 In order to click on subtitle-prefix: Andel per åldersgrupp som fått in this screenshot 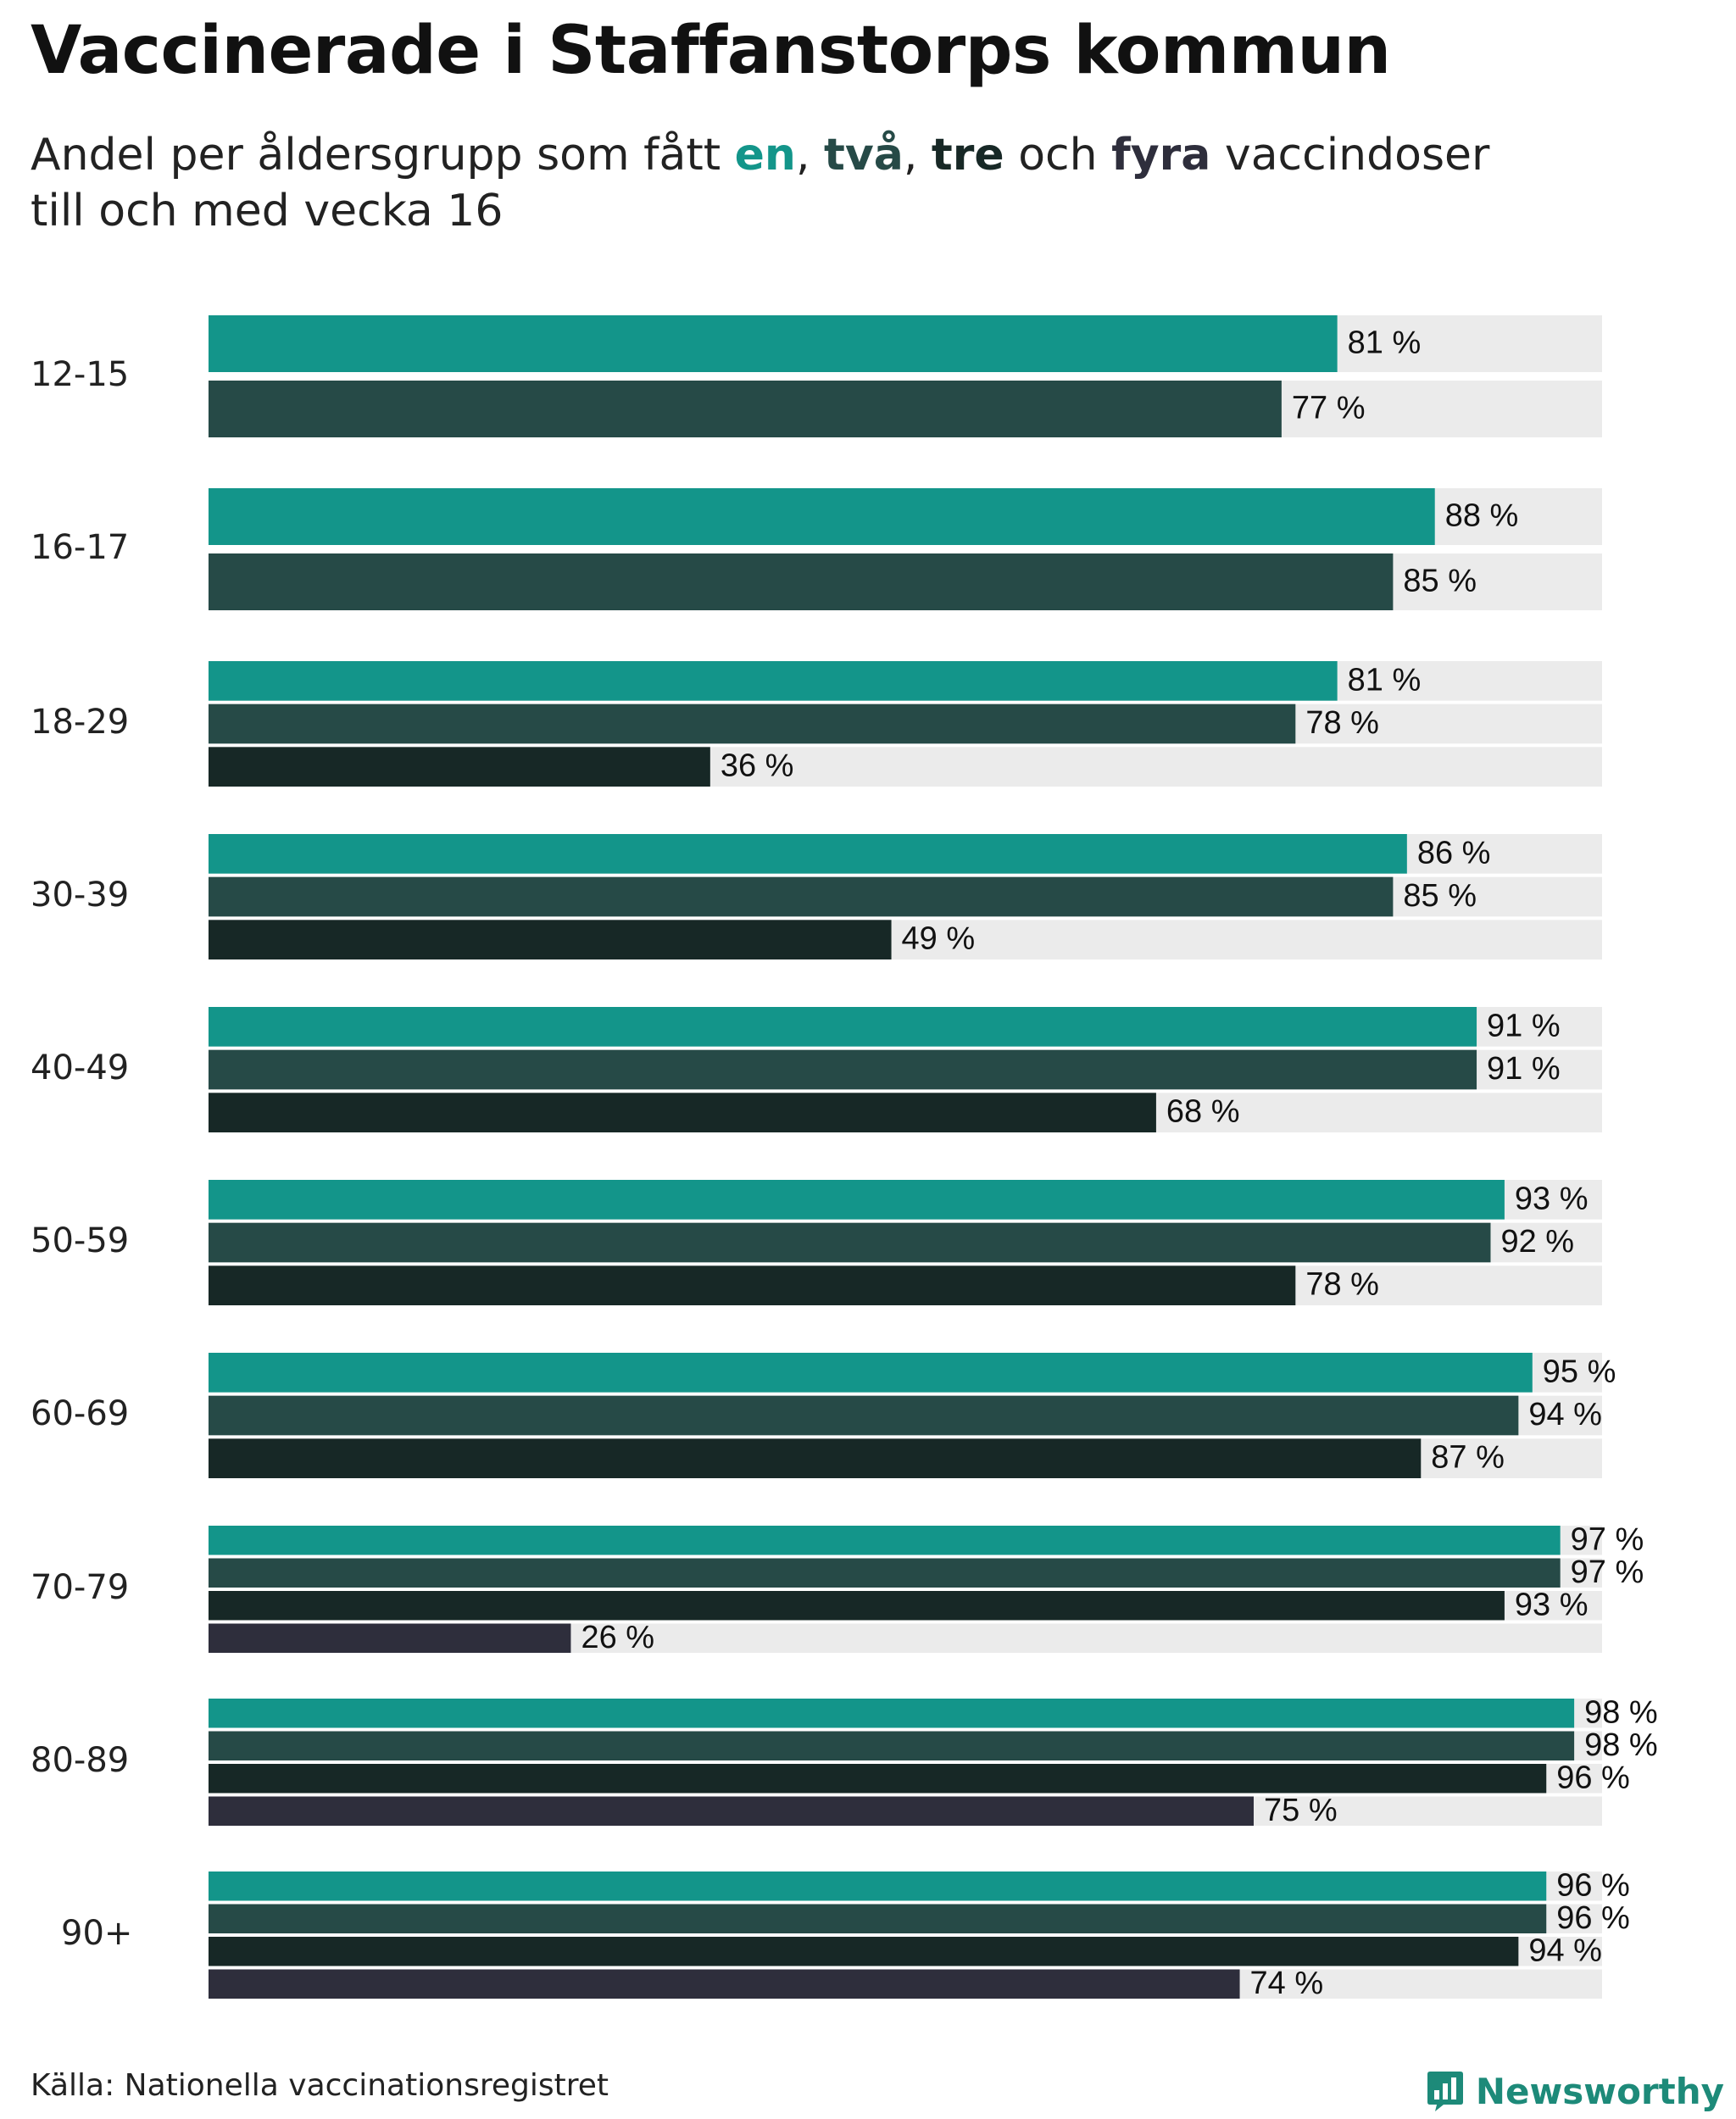, I will do `click(383, 156)`.